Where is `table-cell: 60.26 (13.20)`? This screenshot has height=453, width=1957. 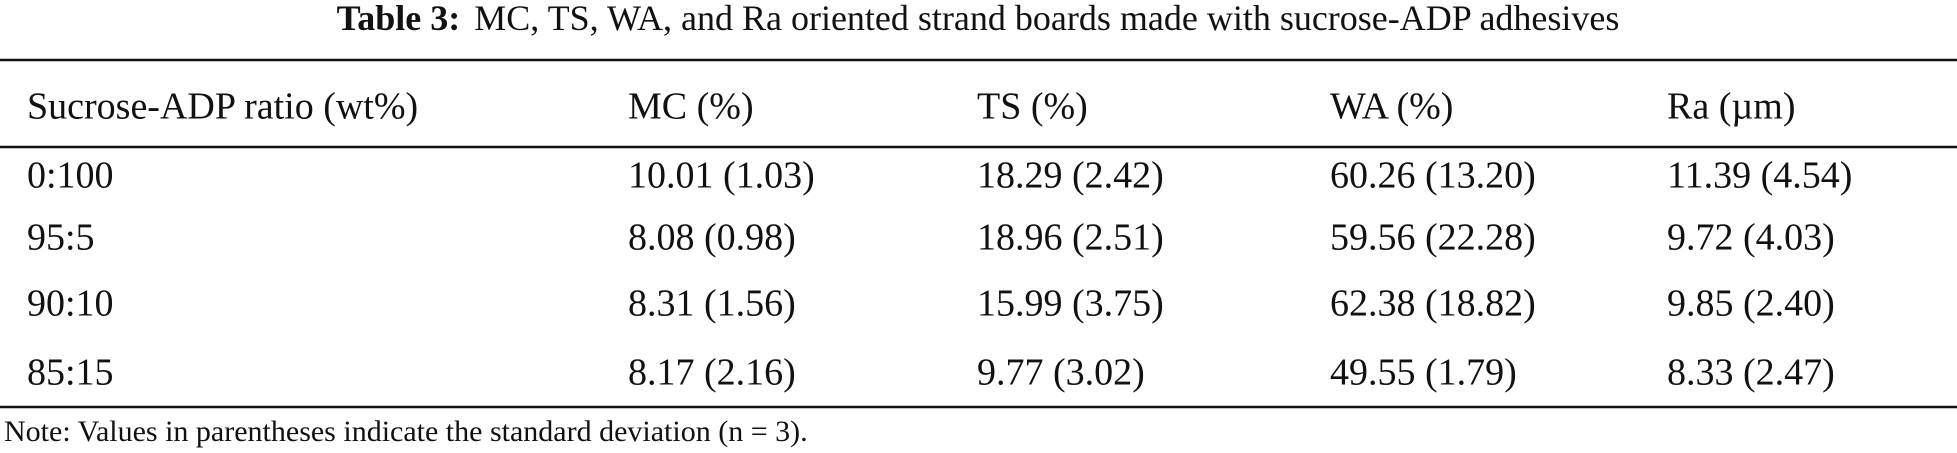 table-cell: 60.26 (13.20) is located at coordinates (1433, 176).